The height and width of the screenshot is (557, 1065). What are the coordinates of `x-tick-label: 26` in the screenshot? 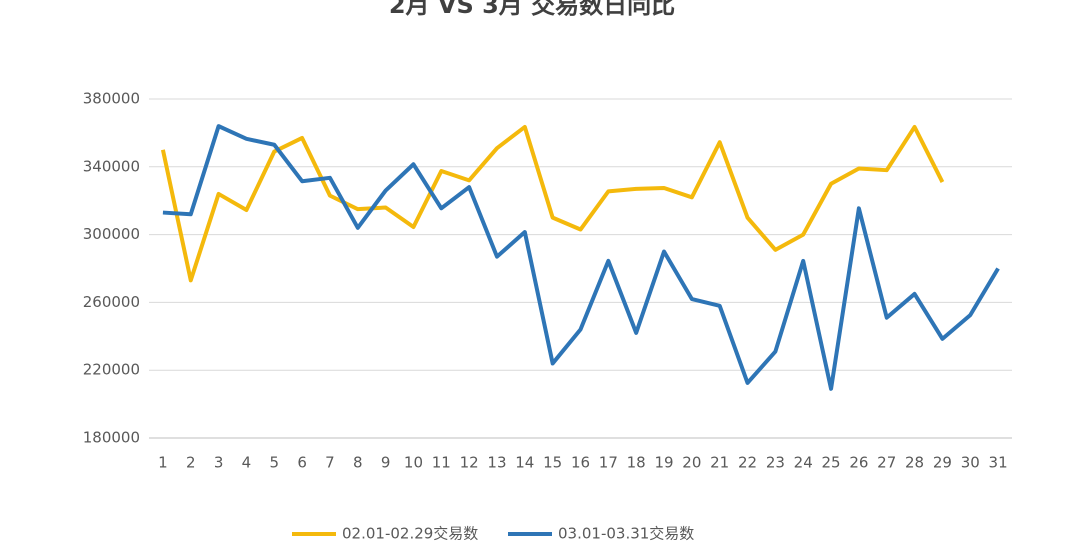 It's located at (858, 463).